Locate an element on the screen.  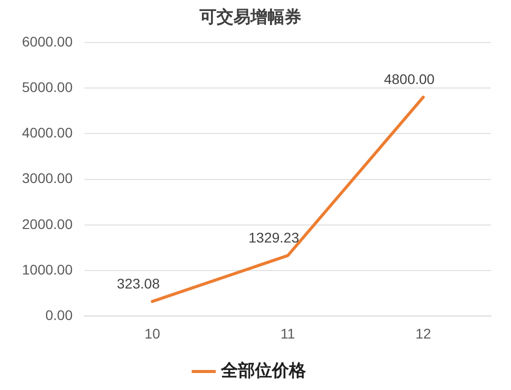
y-tick-label: 2000.00 is located at coordinates (47, 224).